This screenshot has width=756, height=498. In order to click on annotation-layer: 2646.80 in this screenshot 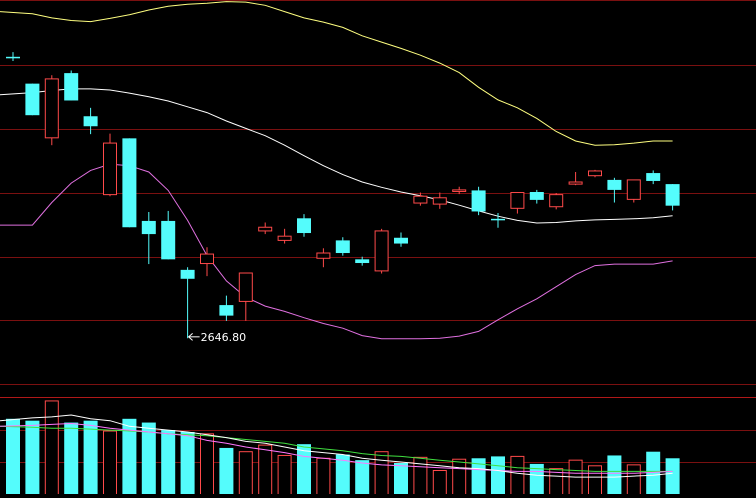, I will do `click(217, 337)`.